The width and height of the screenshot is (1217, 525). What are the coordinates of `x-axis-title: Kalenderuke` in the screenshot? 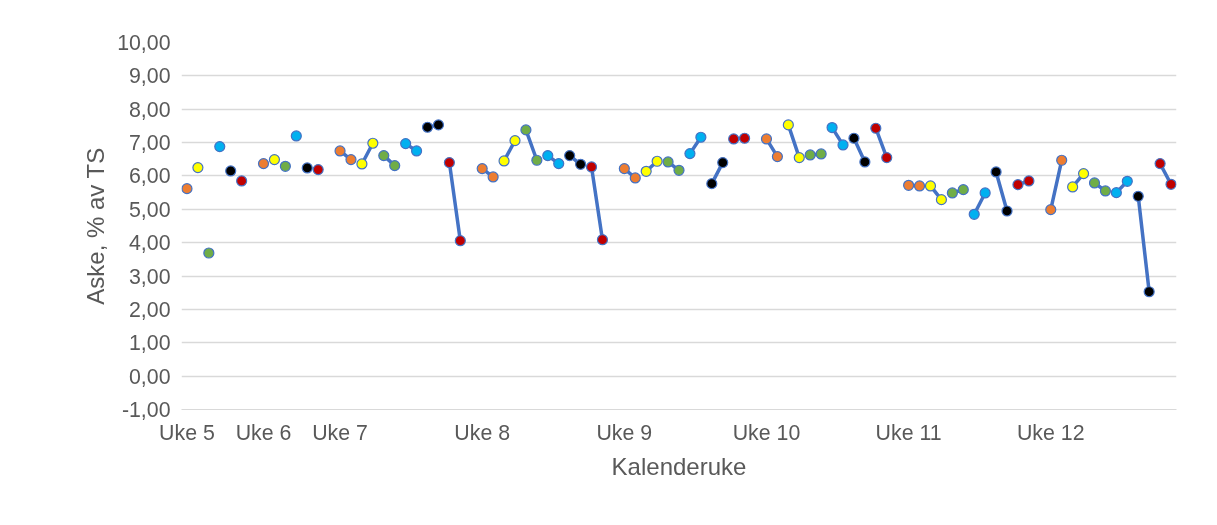 It's located at (679, 466).